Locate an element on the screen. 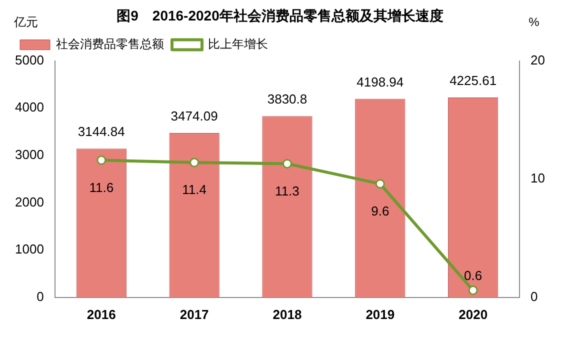 This screenshot has width=566, height=341. y-axis-title: 亿元 is located at coordinates (25, 22).